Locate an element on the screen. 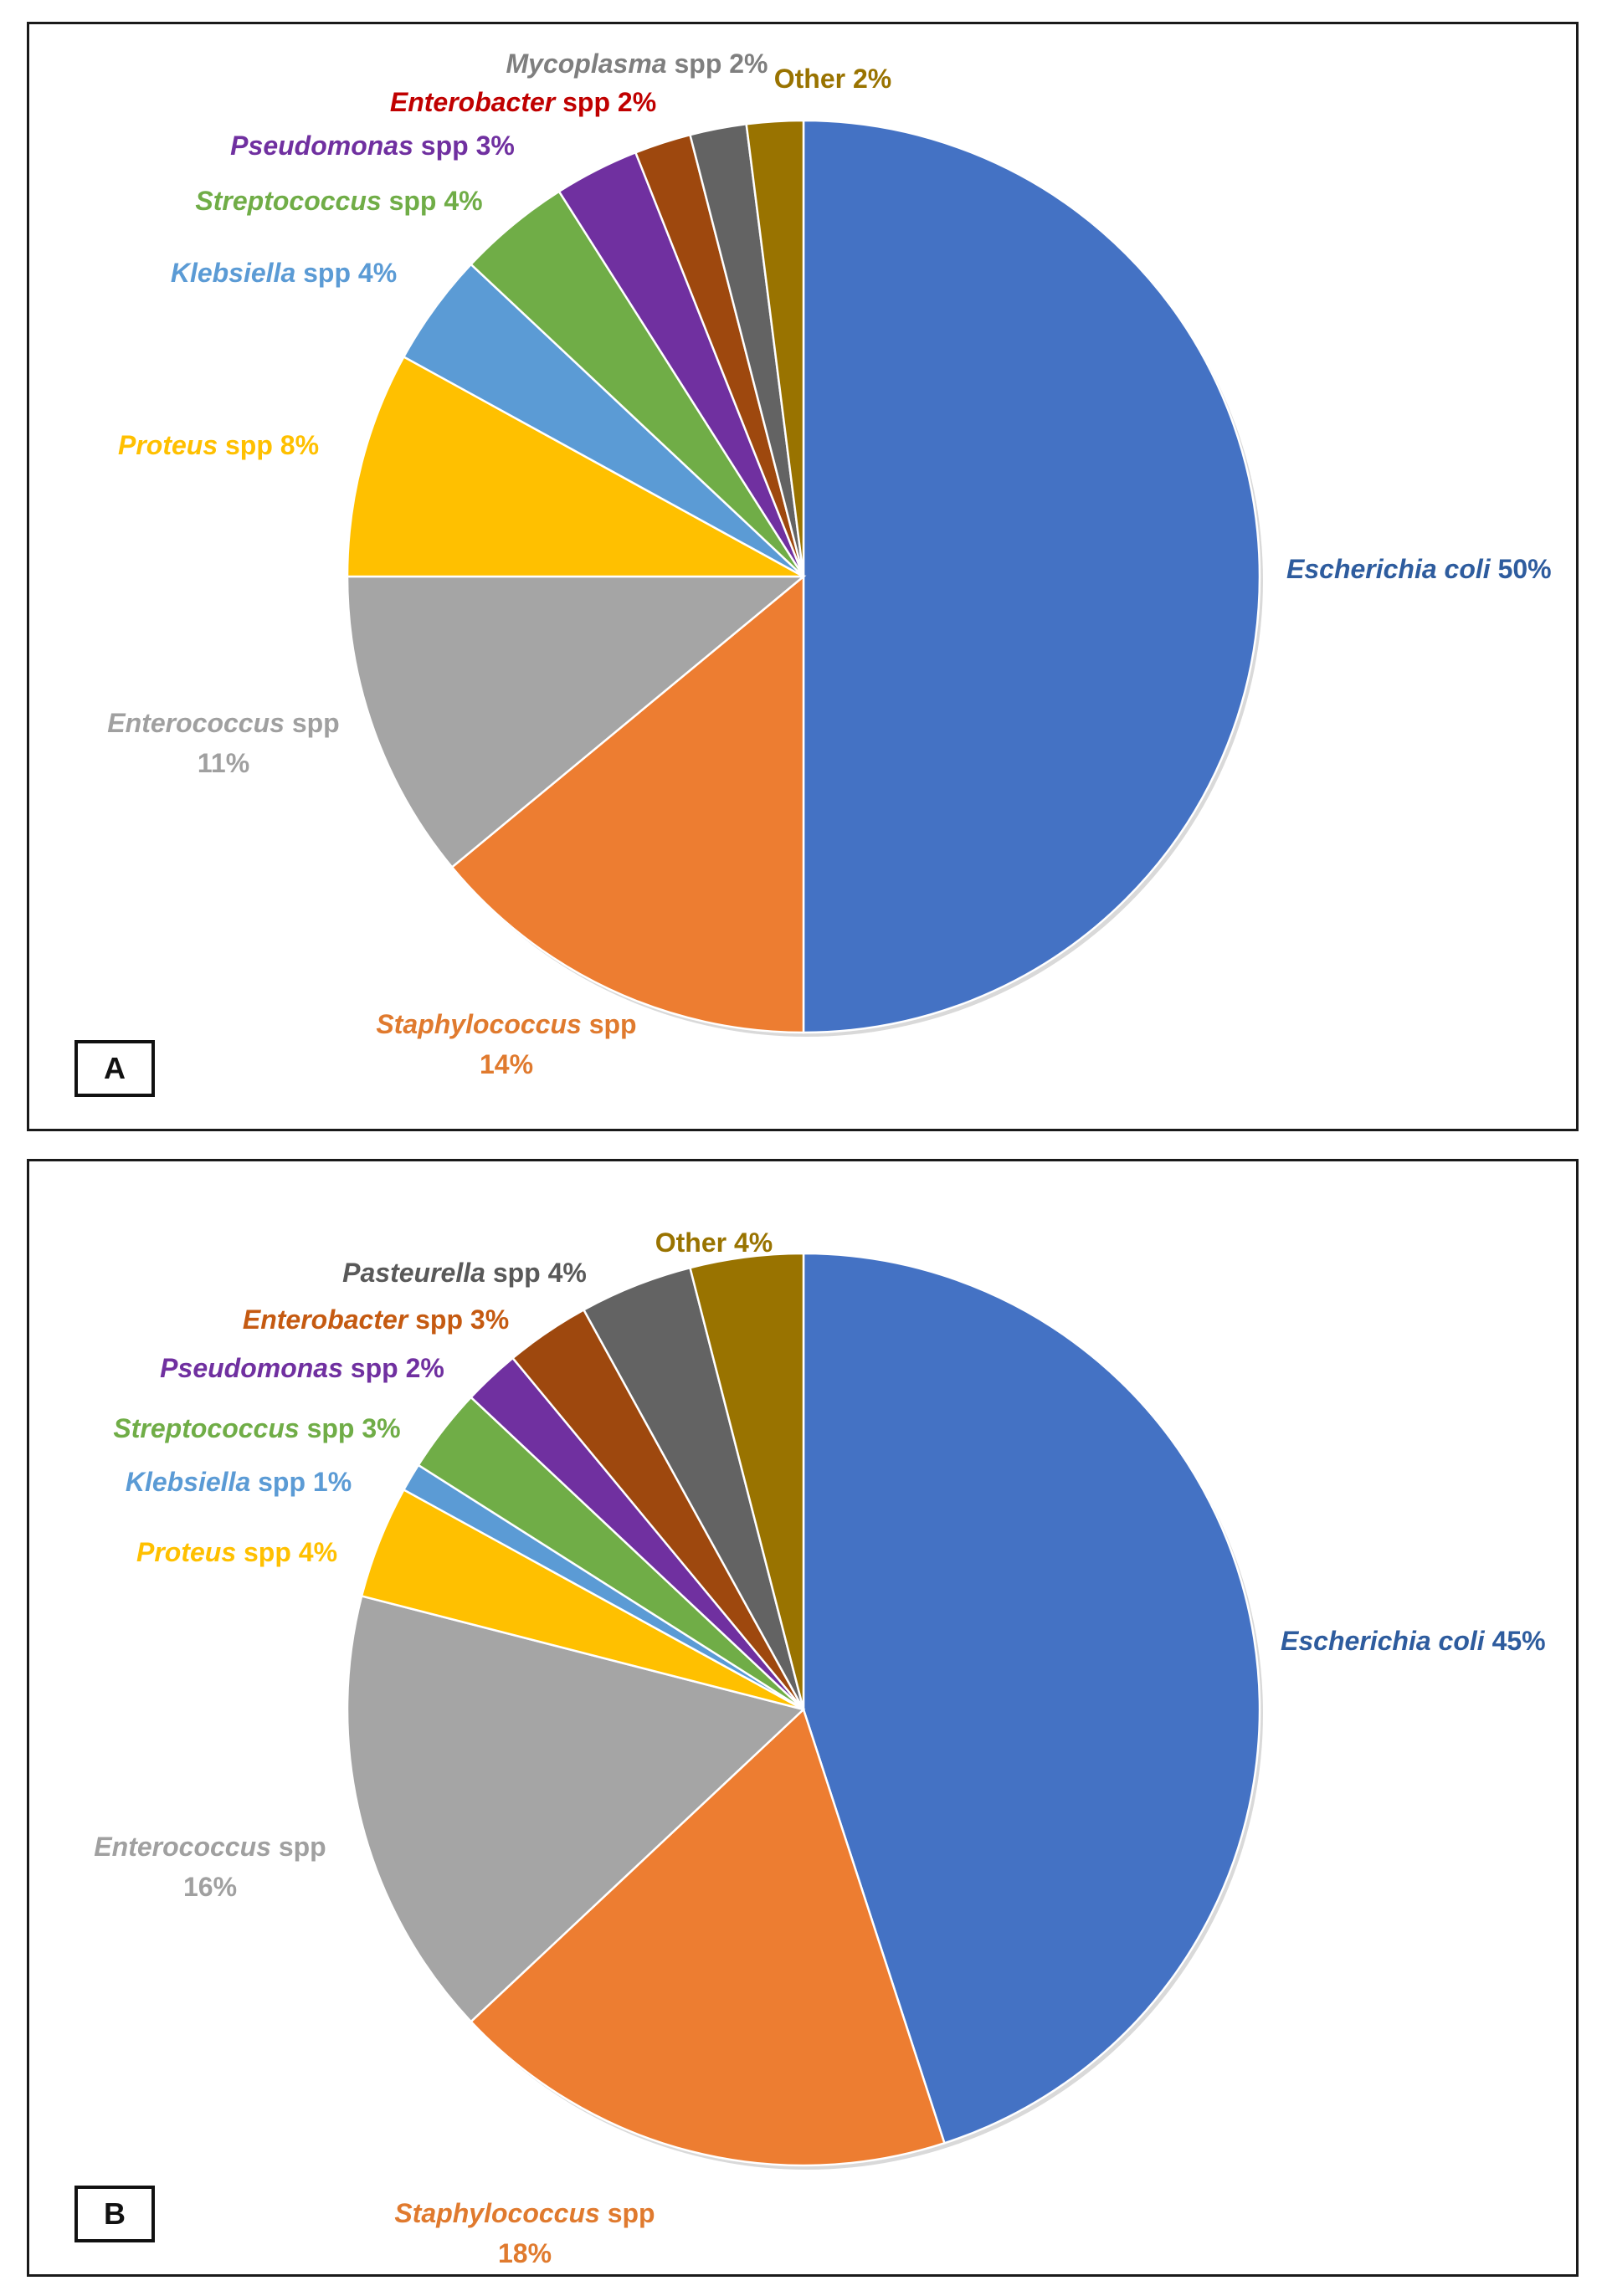  slice-label-value: spp 1% is located at coordinates (301, 1482).